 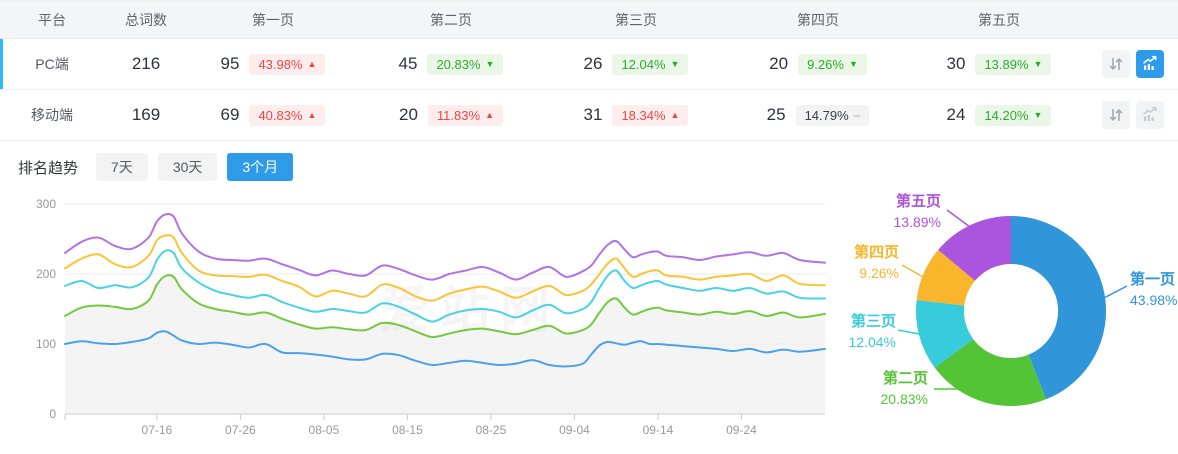 What do you see at coordinates (857, 115) in the screenshot?
I see `trend-arrow-icon: –` at bounding box center [857, 115].